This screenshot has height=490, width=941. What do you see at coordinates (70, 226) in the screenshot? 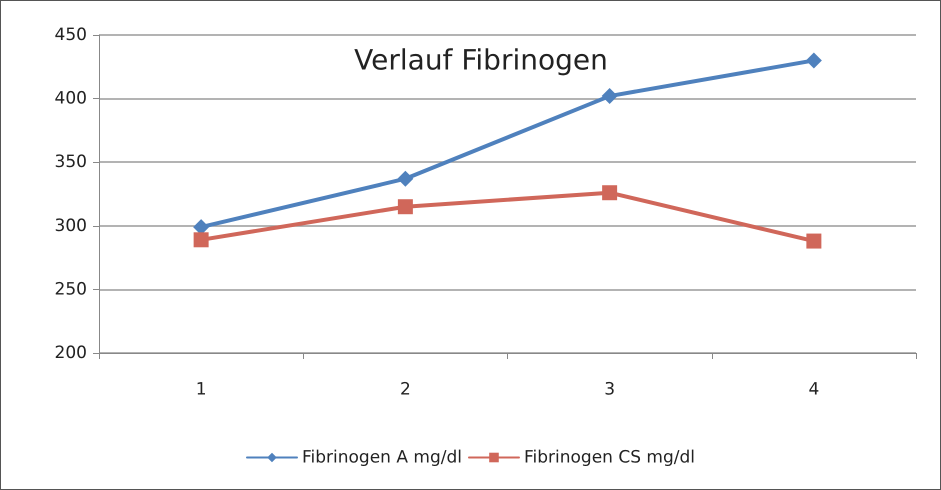
I see `y-tick-label: 300` at bounding box center [70, 226].